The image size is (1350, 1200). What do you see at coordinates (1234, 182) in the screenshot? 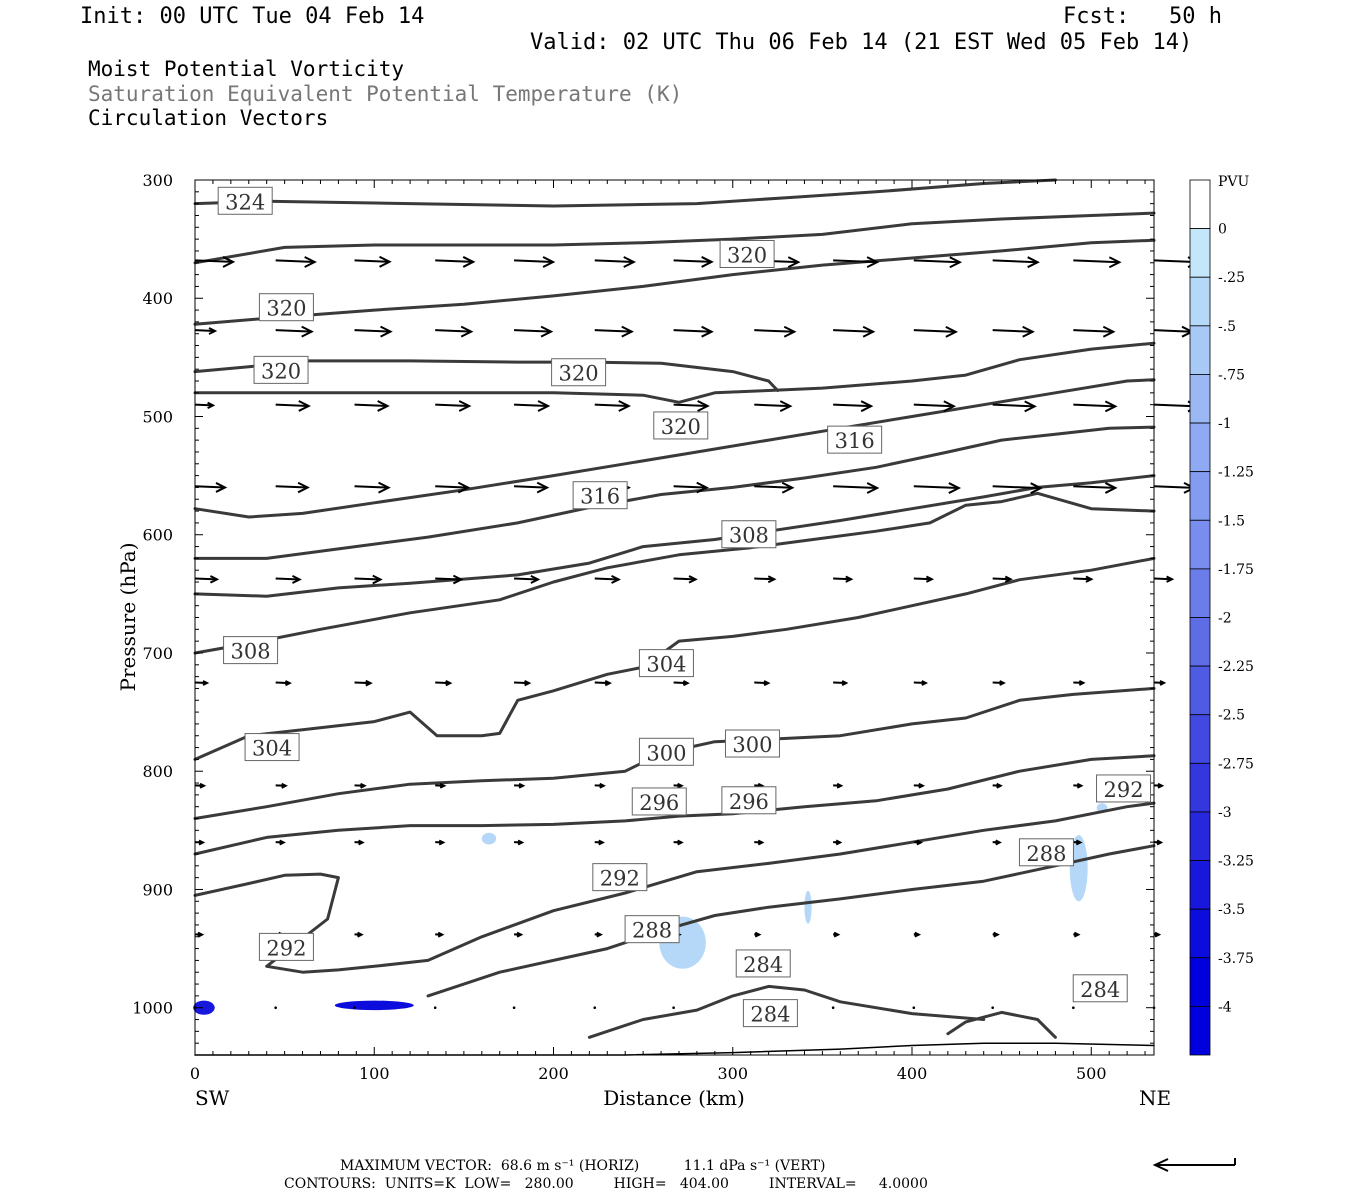
I see `colorbar-units: PVU` at bounding box center [1234, 182].